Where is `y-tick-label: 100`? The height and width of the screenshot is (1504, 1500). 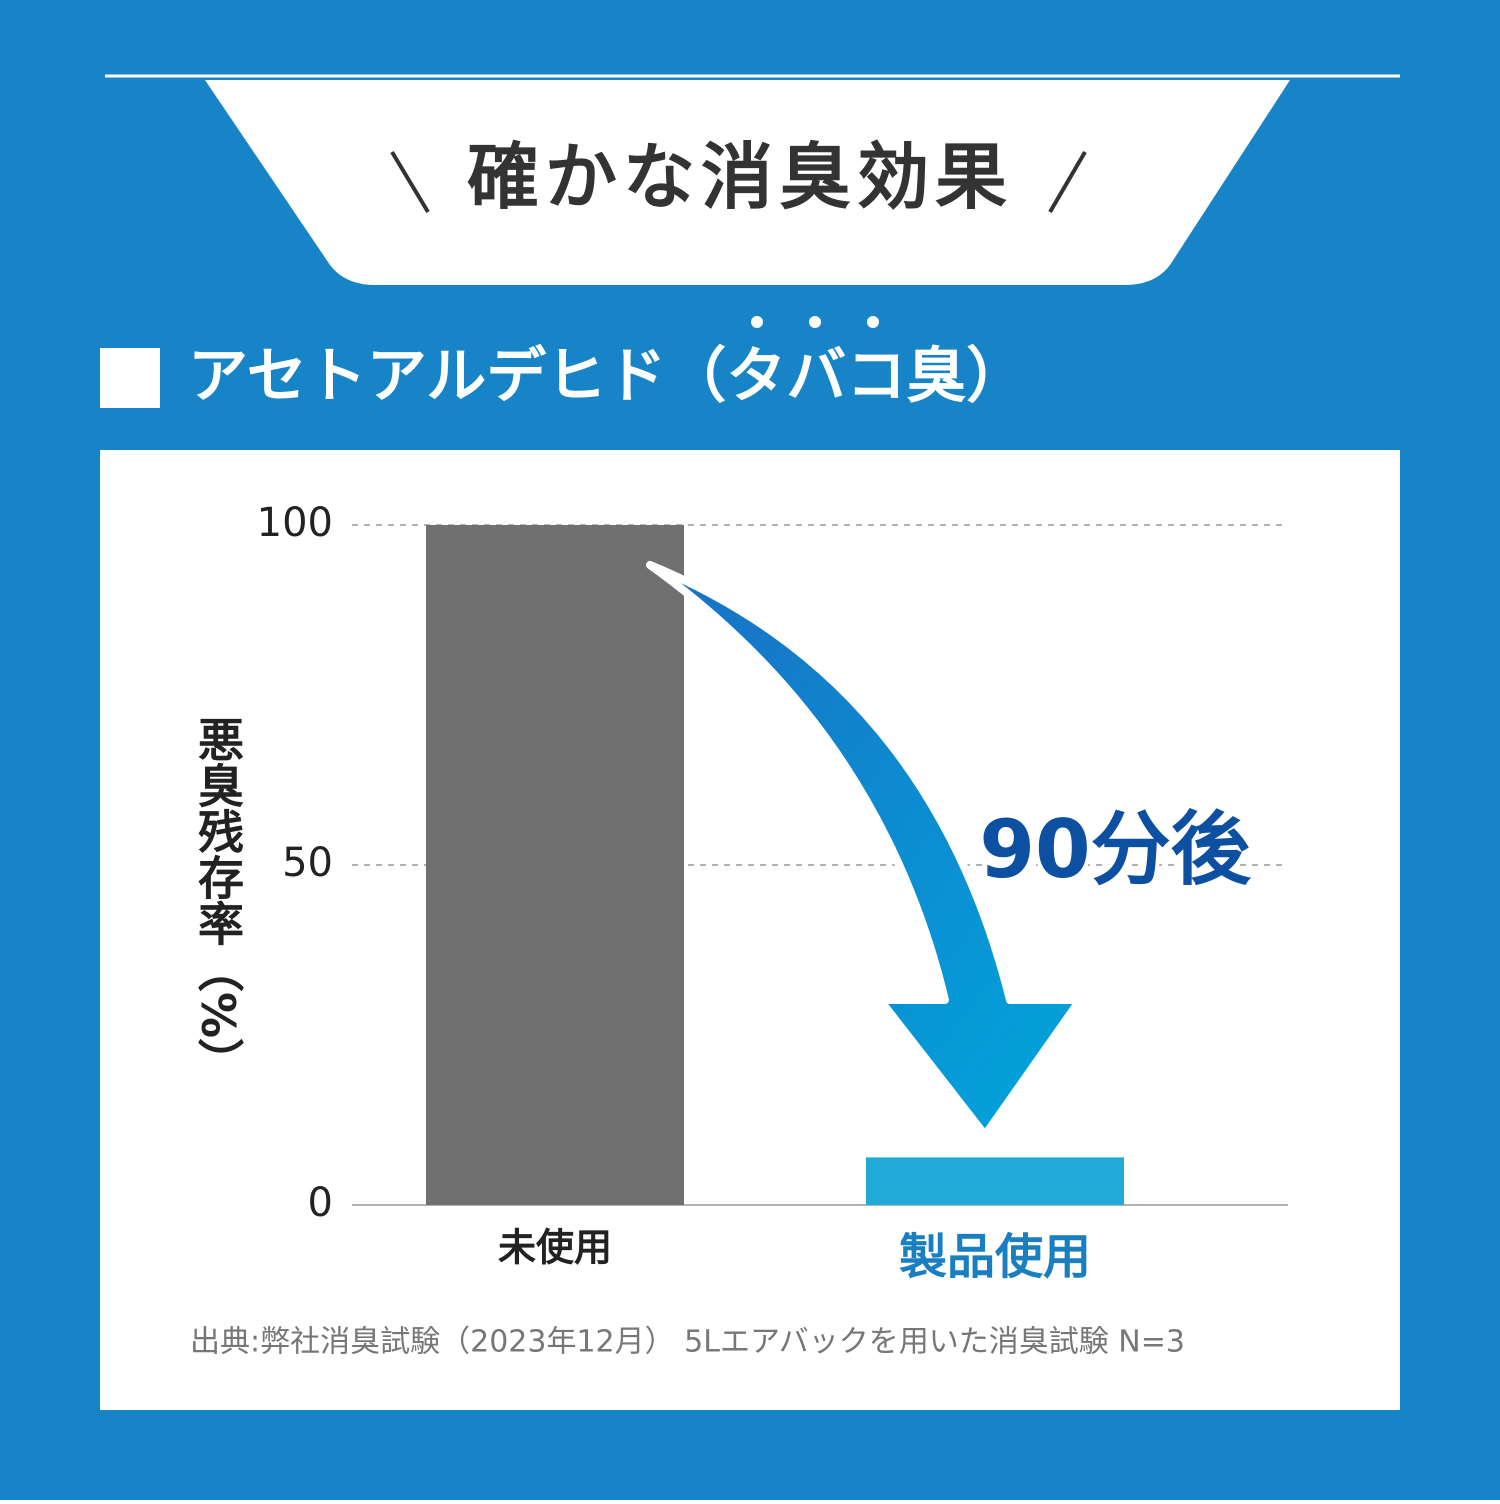
y-tick-label: 100 is located at coordinates (295, 523).